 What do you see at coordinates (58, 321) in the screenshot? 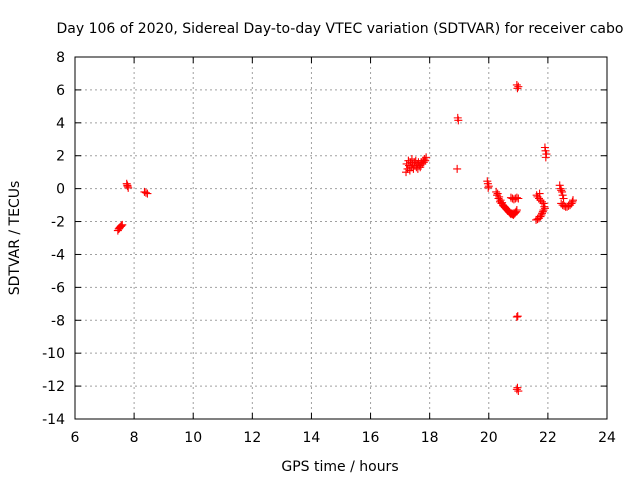
I see `y-tick-label: -8` at bounding box center [58, 321].